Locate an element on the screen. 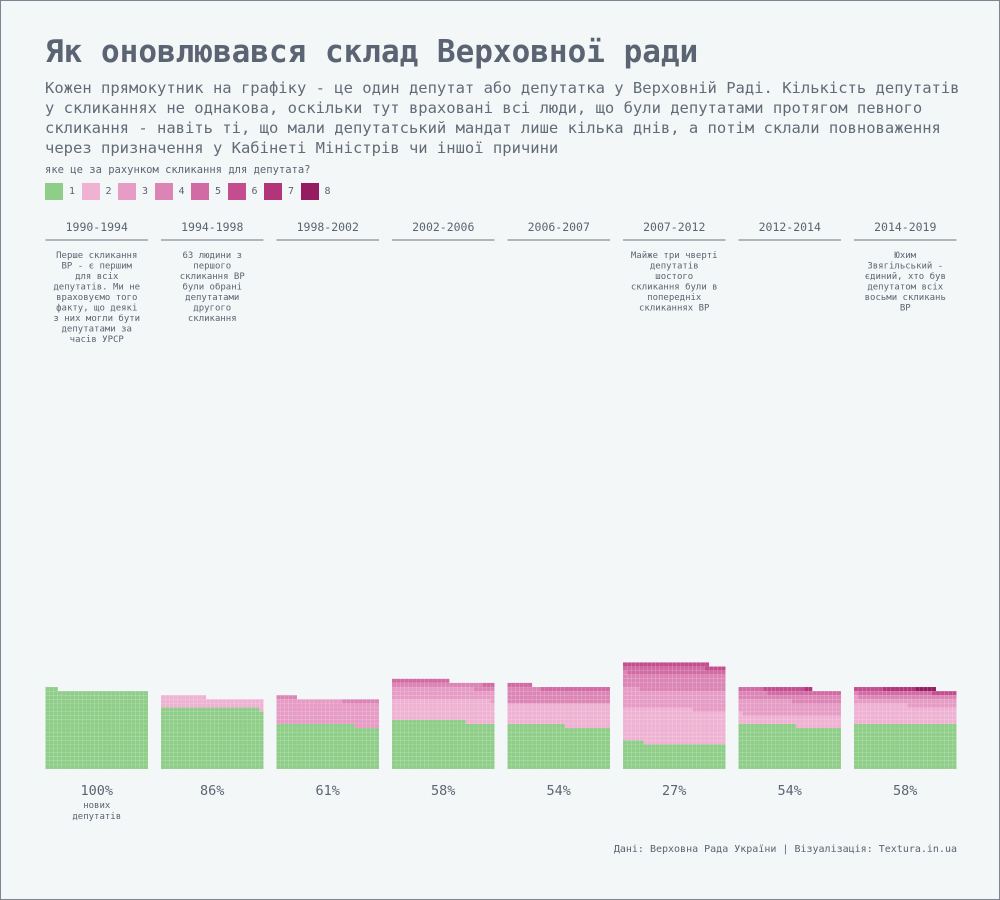  legend-label: 3 is located at coordinates (145, 191).